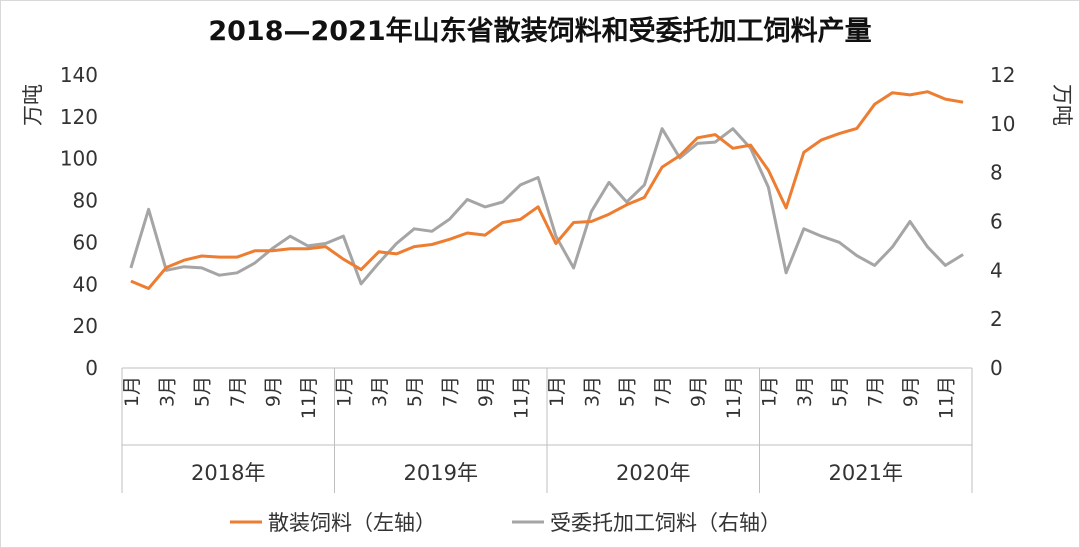 The height and width of the screenshot is (548, 1080). I want to click on right-tick-label: 4, so click(996, 270).